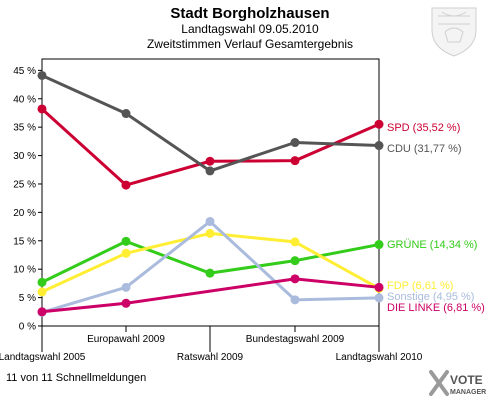 Image resolution: width=500 pixels, height=400 pixels. Describe the element at coordinates (43, 357) in the screenshot. I see `x-tick-label: Landtagswahl 2005` at that location.